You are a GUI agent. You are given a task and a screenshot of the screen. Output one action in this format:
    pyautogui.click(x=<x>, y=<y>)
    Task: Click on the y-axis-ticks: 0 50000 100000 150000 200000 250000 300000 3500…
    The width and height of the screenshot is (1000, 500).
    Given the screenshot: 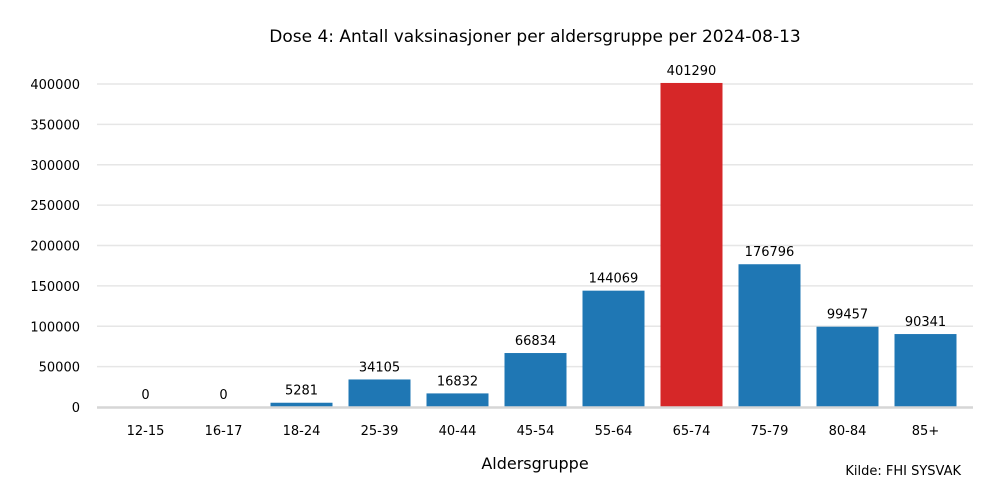 What is the action you would take?
    pyautogui.click(x=55, y=247)
    